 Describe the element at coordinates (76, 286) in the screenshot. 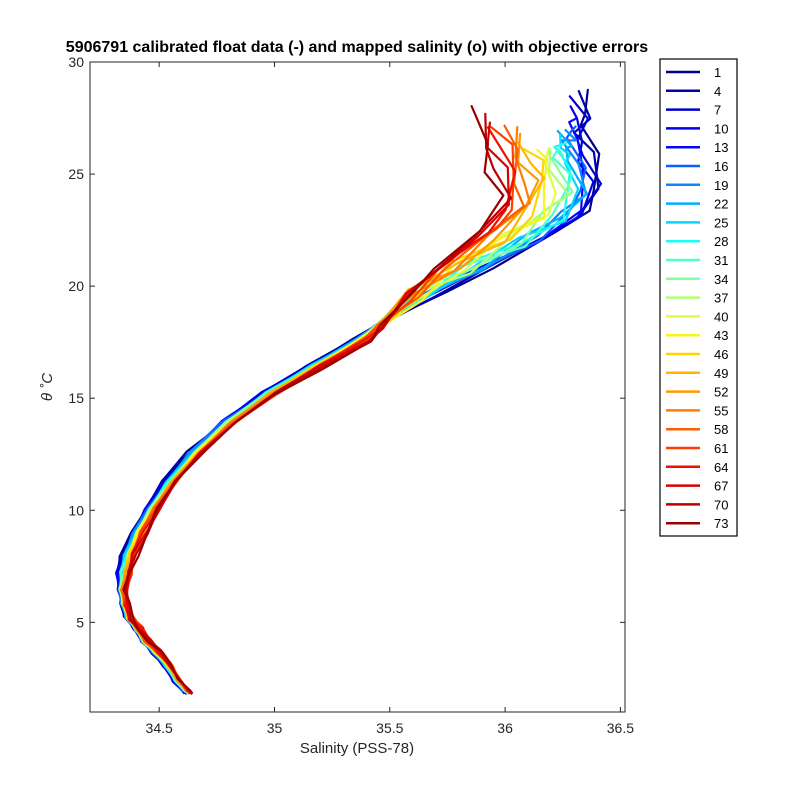

I see `y-tick-label: 20` at that location.